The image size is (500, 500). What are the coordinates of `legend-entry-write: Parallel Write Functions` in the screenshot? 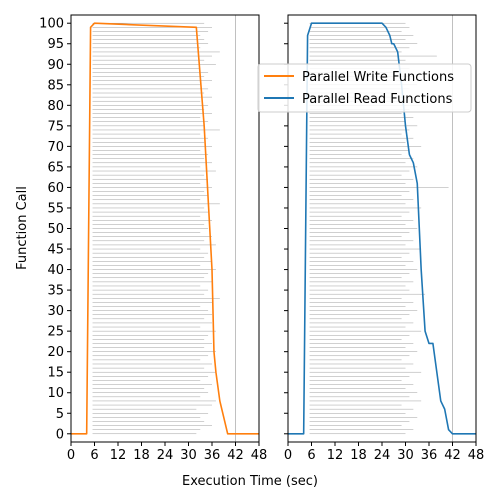 It's located at (378, 77).